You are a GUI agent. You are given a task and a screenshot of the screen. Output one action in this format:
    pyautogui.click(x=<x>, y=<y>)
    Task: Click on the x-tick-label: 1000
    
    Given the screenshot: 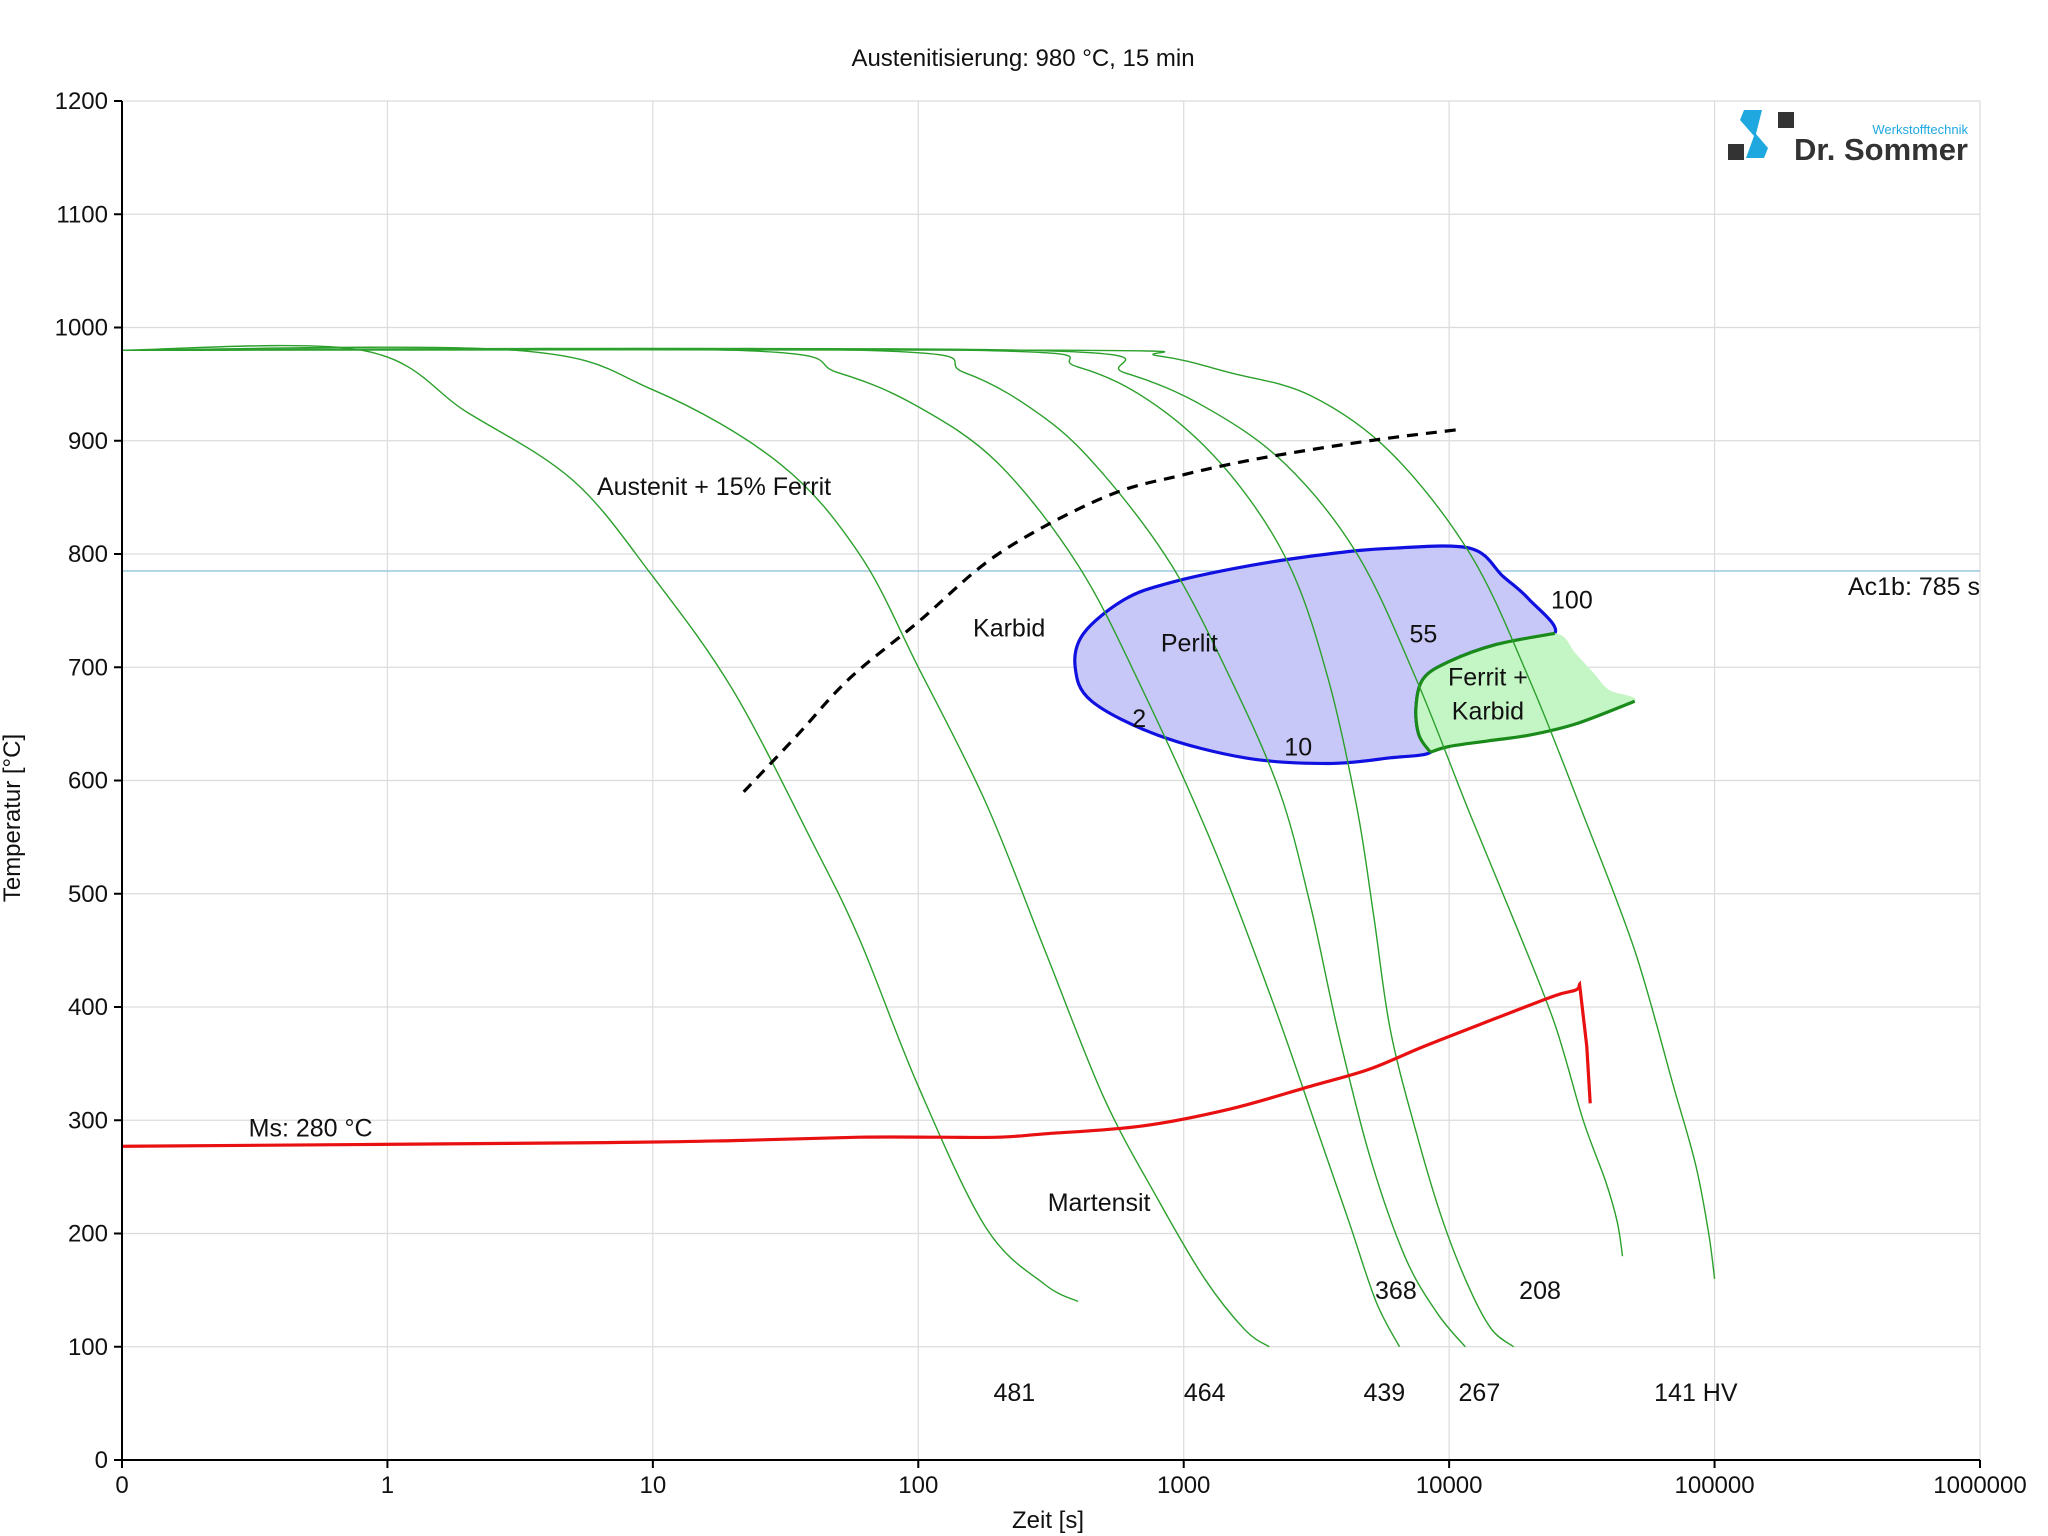 What is the action you would take?
    pyautogui.click(x=1183, y=1485)
    